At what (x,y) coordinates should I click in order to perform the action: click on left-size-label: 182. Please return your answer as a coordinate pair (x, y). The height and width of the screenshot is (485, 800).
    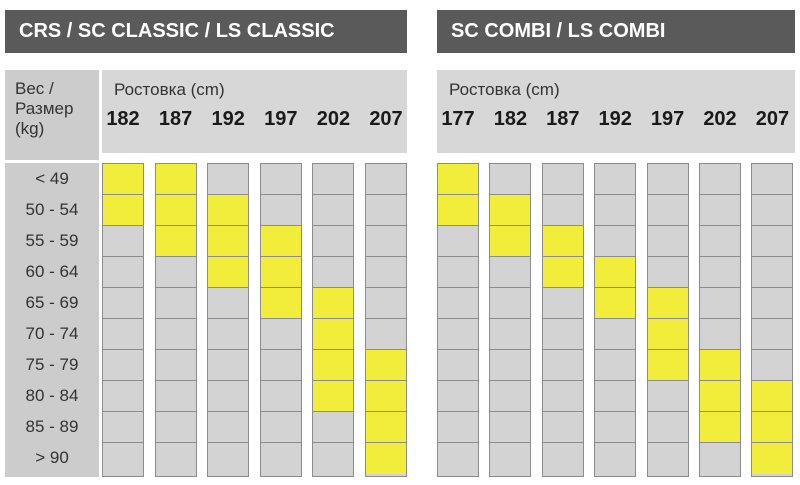
    Looking at the image, I should click on (123, 119).